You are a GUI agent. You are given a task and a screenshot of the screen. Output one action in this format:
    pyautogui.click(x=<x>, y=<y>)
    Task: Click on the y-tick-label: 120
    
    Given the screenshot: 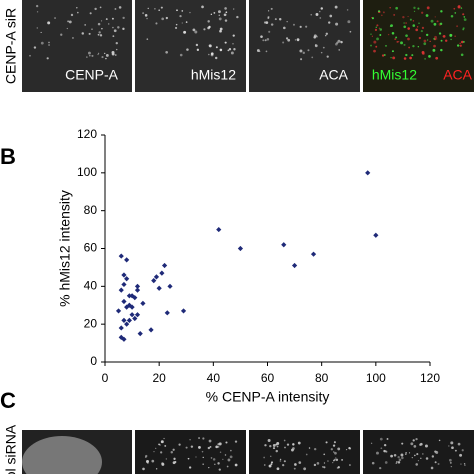 What is the action you would take?
    pyautogui.click(x=87, y=134)
    